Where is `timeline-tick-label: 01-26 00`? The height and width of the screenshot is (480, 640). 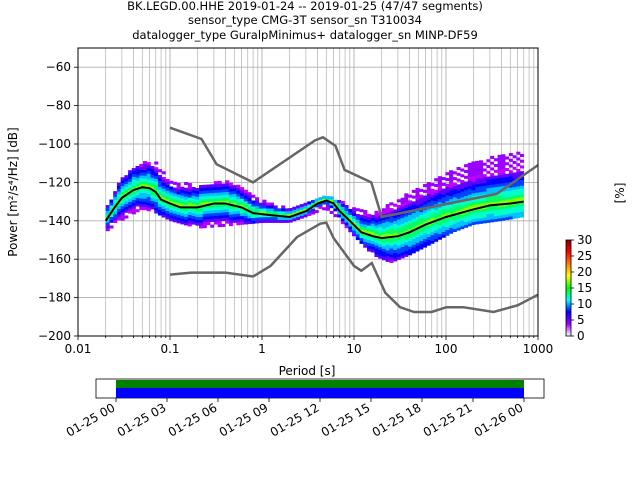 timeline-tick-label: 01-26 00 is located at coordinates (499, 419).